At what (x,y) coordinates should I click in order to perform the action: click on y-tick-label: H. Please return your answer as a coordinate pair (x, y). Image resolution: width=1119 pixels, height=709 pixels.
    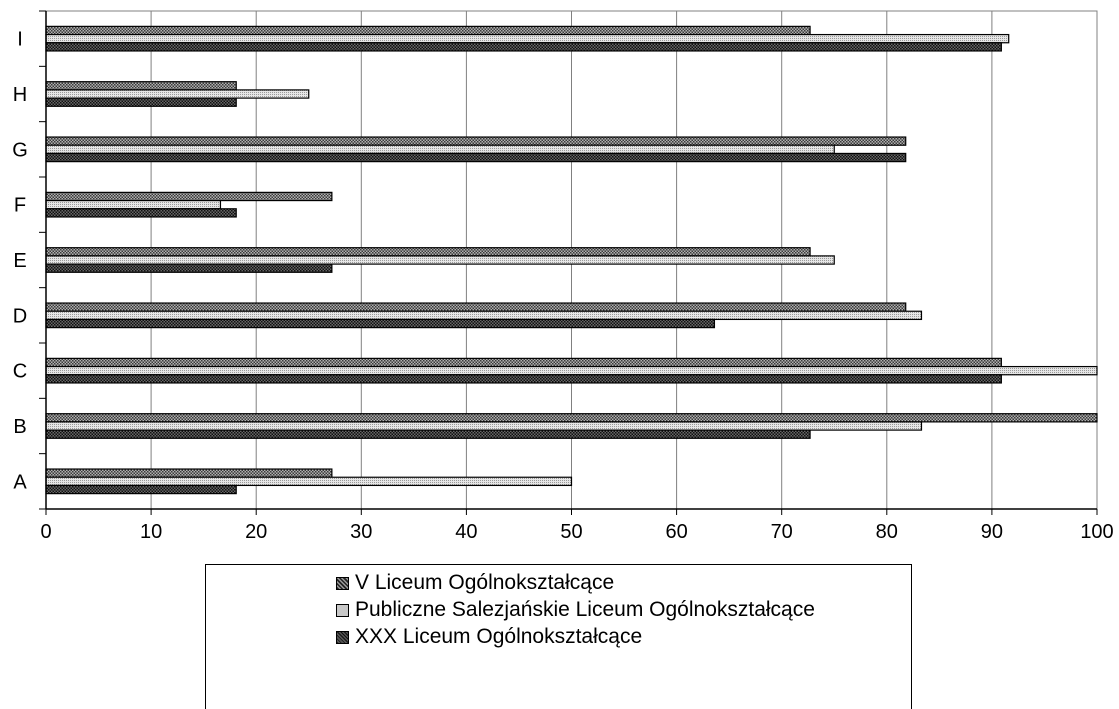
    Looking at the image, I should click on (20, 95).